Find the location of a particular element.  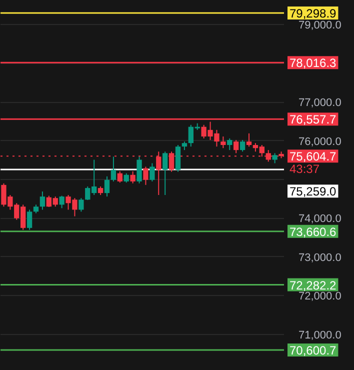

y-tick-label: 71,000.0 is located at coordinates (320, 335).